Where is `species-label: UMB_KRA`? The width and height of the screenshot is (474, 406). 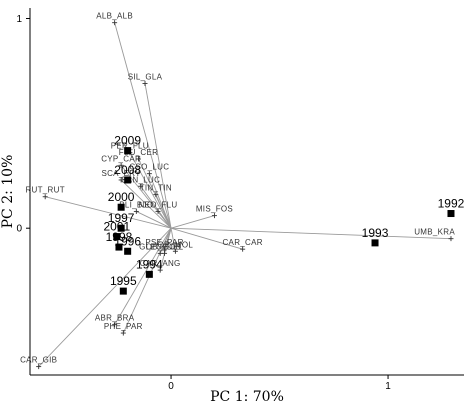 species-label: UMB_KRA is located at coordinates (434, 232).